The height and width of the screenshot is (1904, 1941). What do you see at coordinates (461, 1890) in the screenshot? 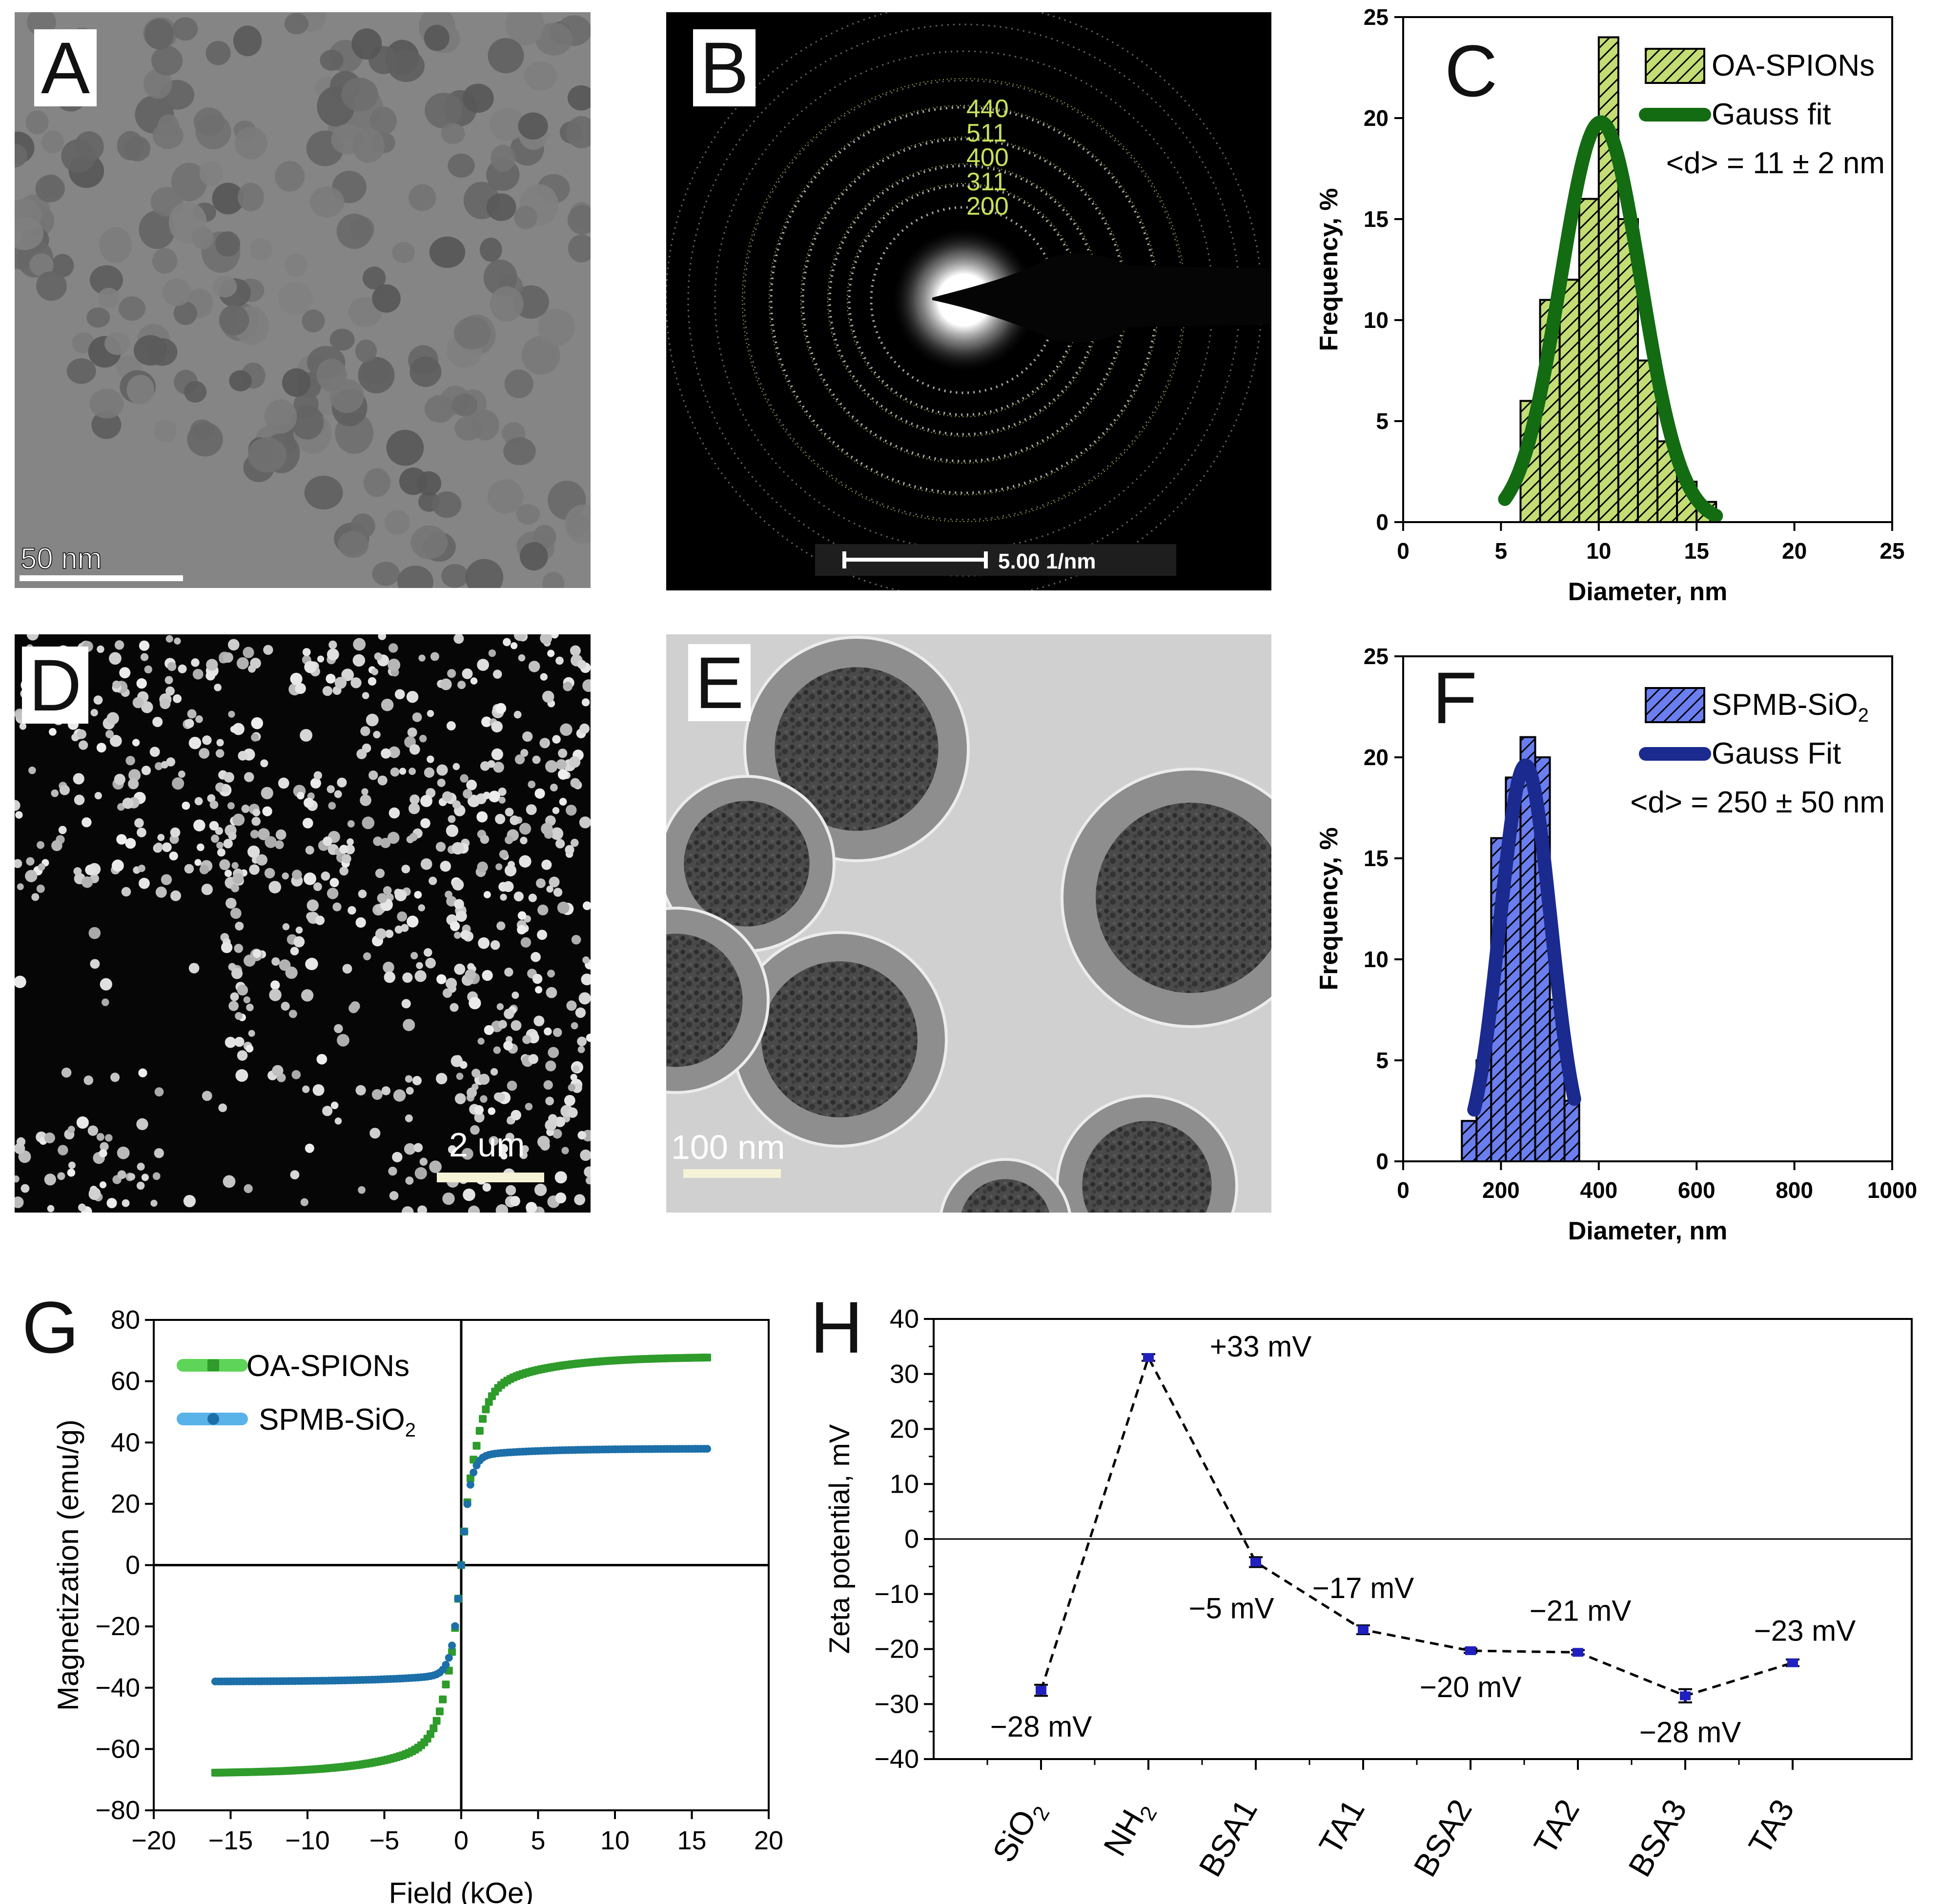
I see `x-axis-label: Field (kOe)` at bounding box center [461, 1890].